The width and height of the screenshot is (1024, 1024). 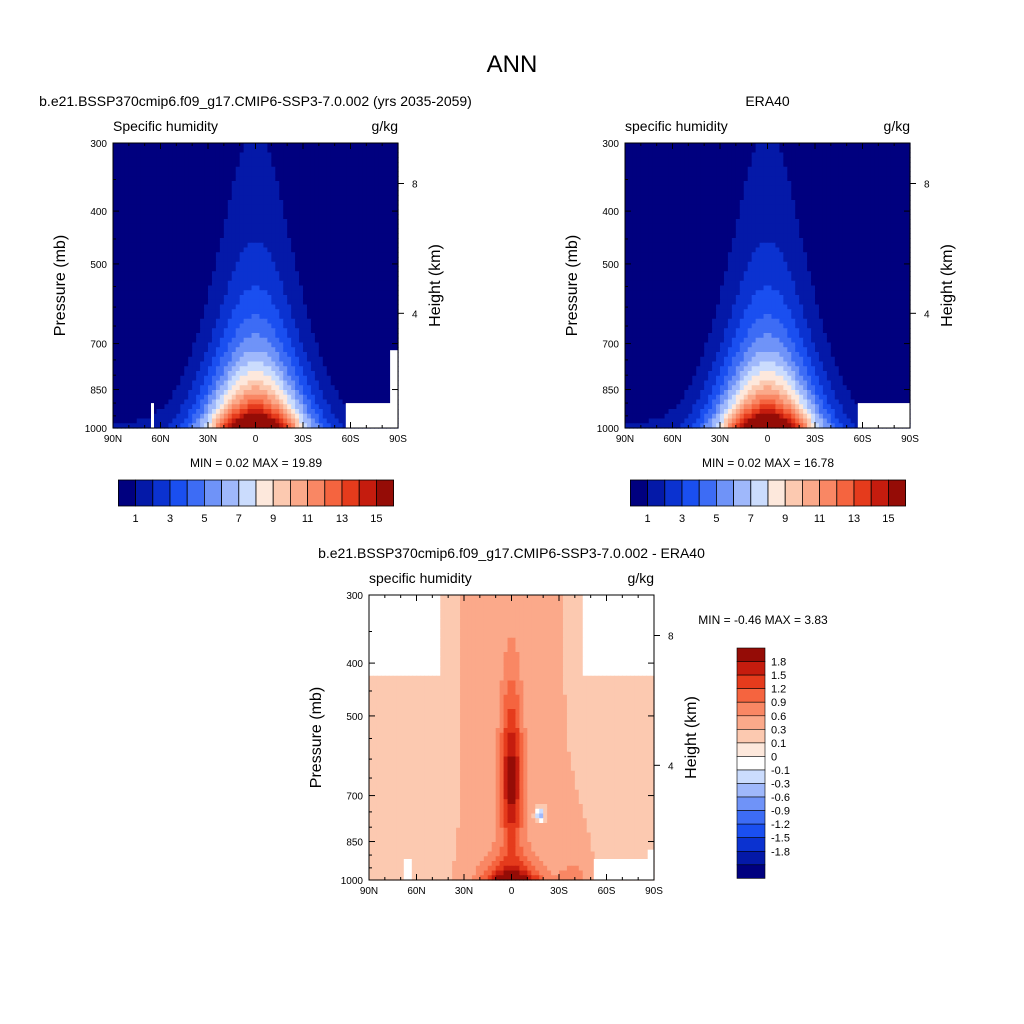 I want to click on model-panel-ytick-label: 700, so click(x=98, y=345).